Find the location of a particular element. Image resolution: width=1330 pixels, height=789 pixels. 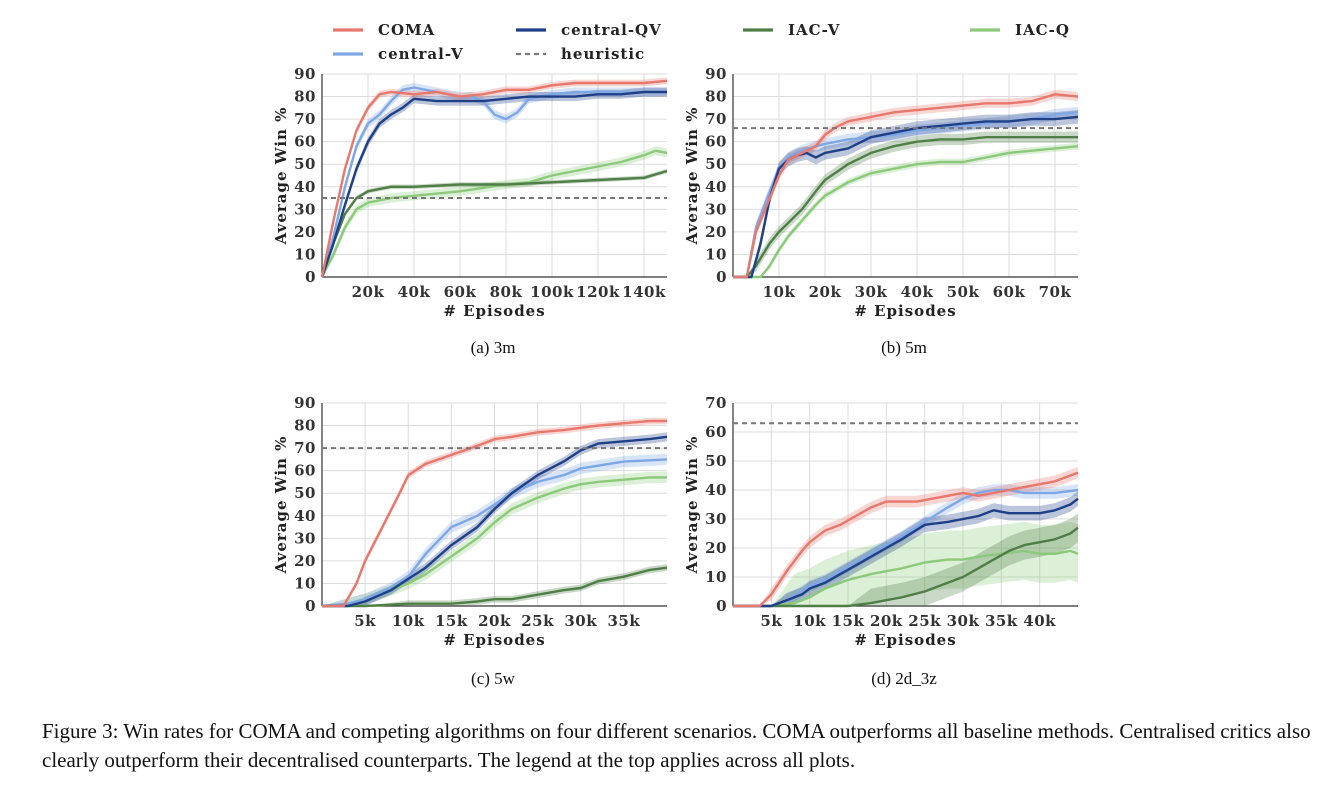

line-central-V is located at coordinates (906, 548).